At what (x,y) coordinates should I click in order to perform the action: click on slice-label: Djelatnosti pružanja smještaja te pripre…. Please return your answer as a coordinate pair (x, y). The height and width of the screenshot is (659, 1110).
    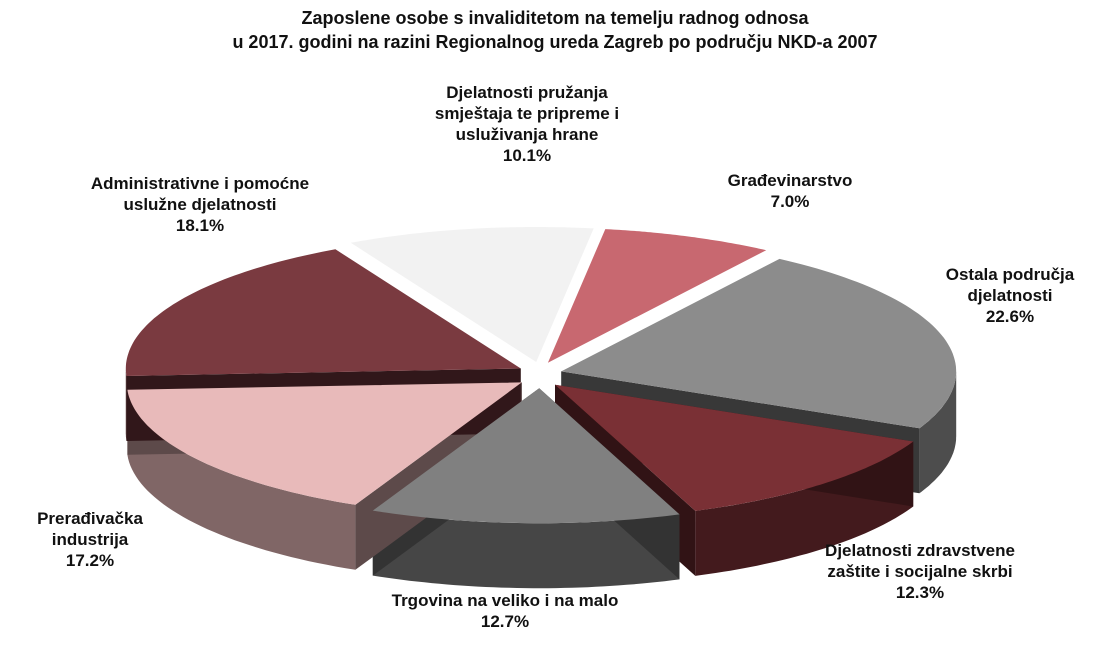
    Looking at the image, I should click on (527, 124).